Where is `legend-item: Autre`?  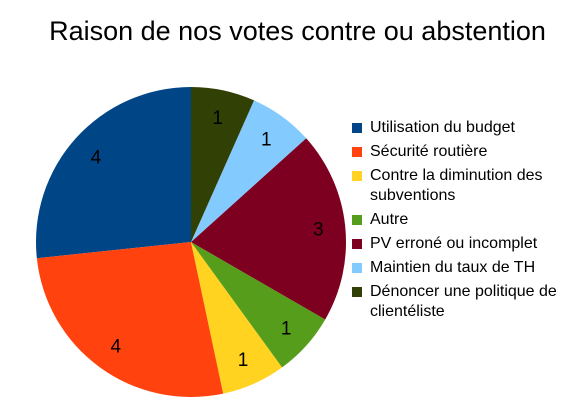 legend-item: Autre is located at coordinates (467, 220).